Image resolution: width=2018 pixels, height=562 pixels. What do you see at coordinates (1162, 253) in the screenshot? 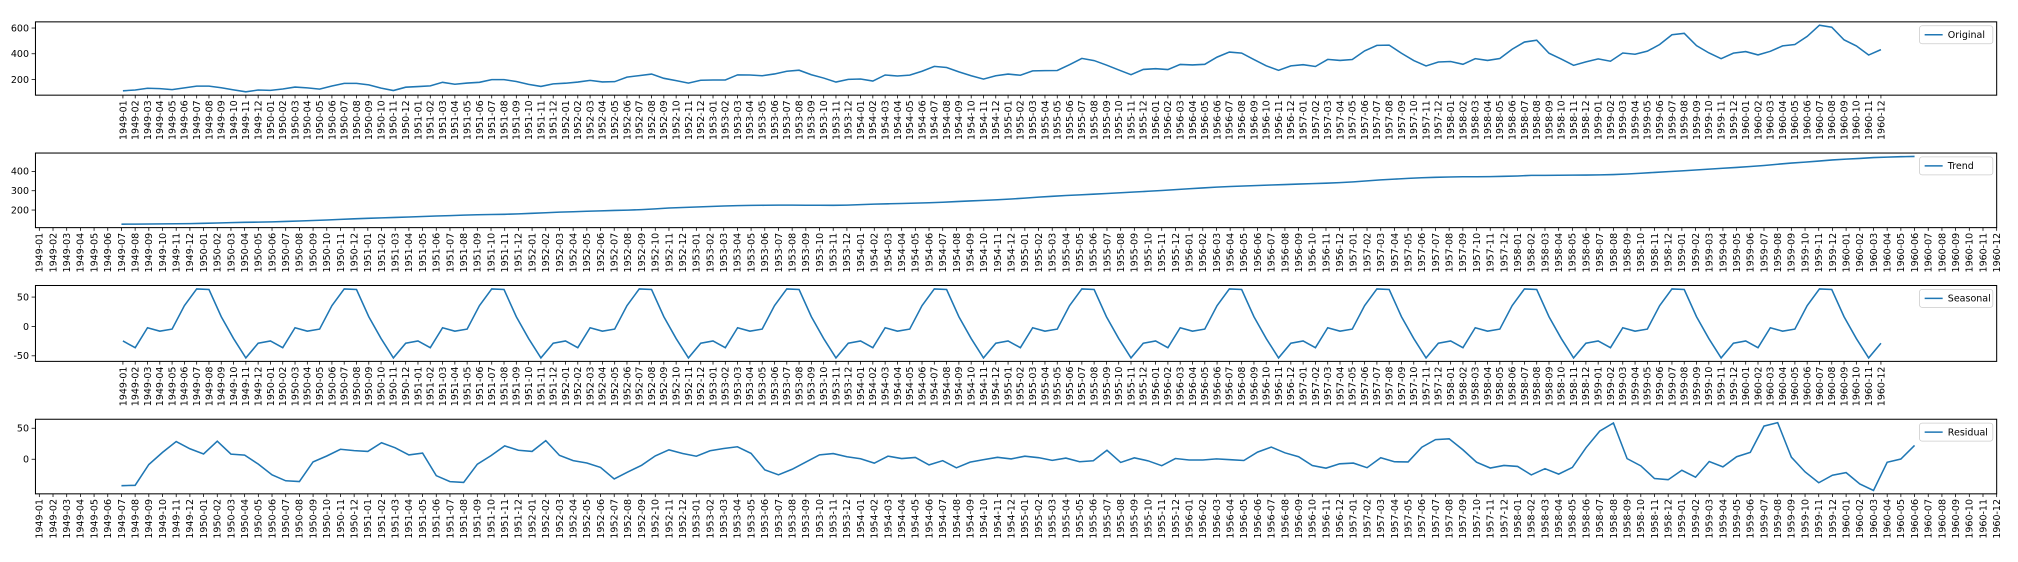
I see `x-tick-label: 1955-11` at bounding box center [1162, 253].